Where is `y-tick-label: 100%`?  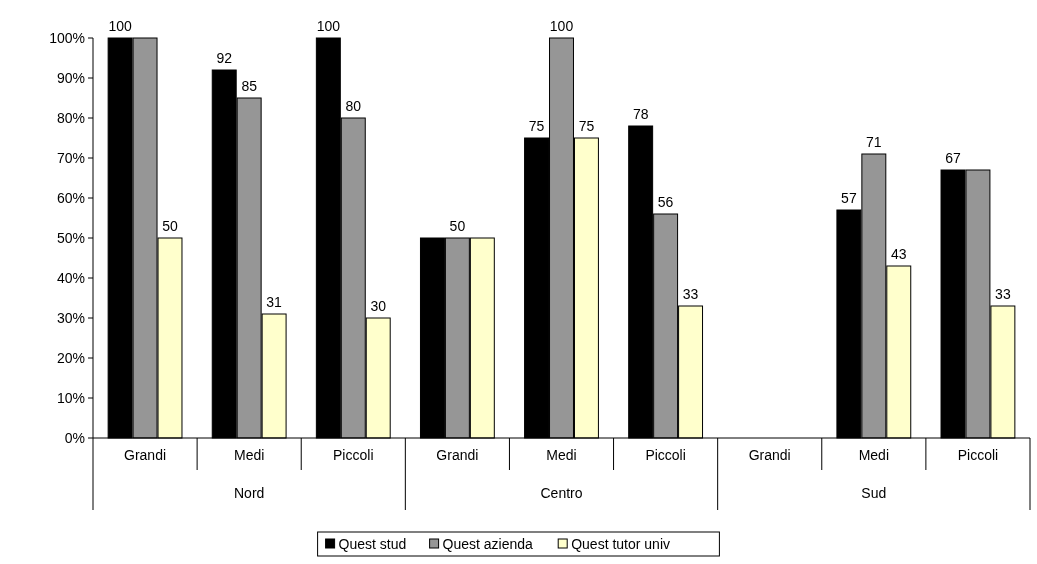
y-tick-label: 100% is located at coordinates (67, 37).